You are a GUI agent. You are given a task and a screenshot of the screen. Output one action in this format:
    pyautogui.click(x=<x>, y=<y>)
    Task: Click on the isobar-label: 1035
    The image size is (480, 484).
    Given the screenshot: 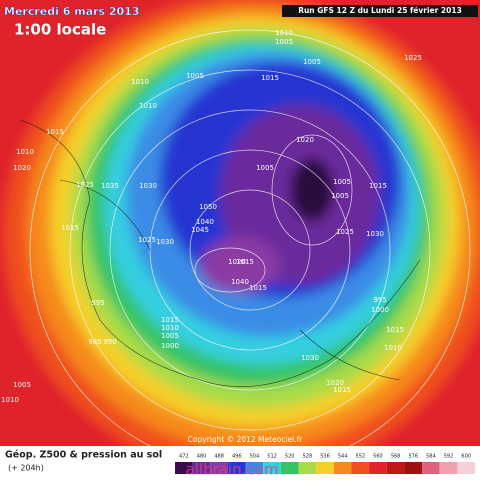 What is the action you would take?
    pyautogui.click(x=110, y=186)
    